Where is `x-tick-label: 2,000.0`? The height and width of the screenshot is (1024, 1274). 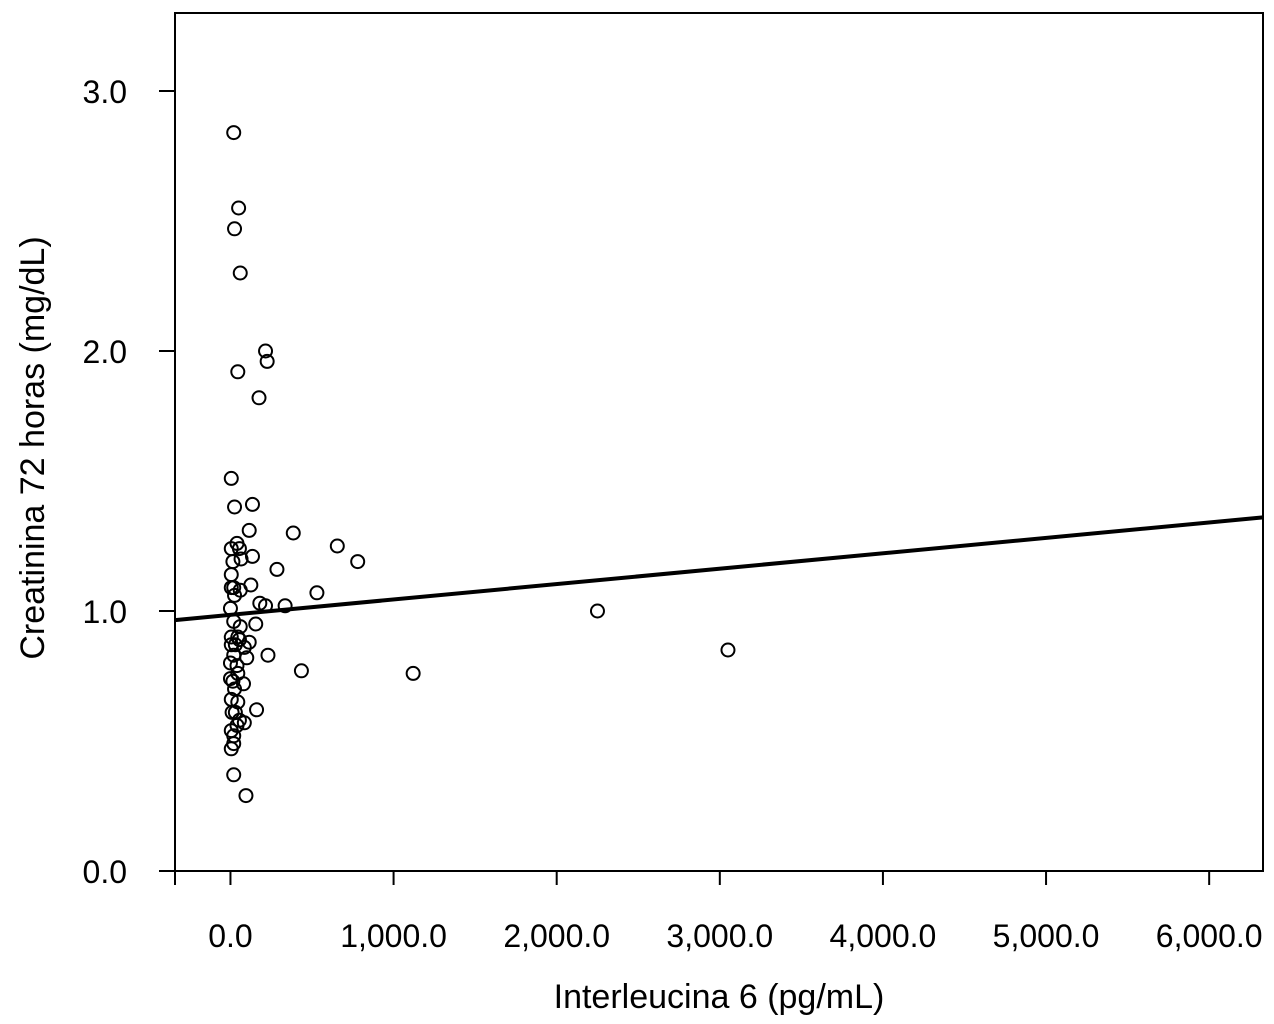
x-tick-label: 2,000.0 is located at coordinates (556, 936).